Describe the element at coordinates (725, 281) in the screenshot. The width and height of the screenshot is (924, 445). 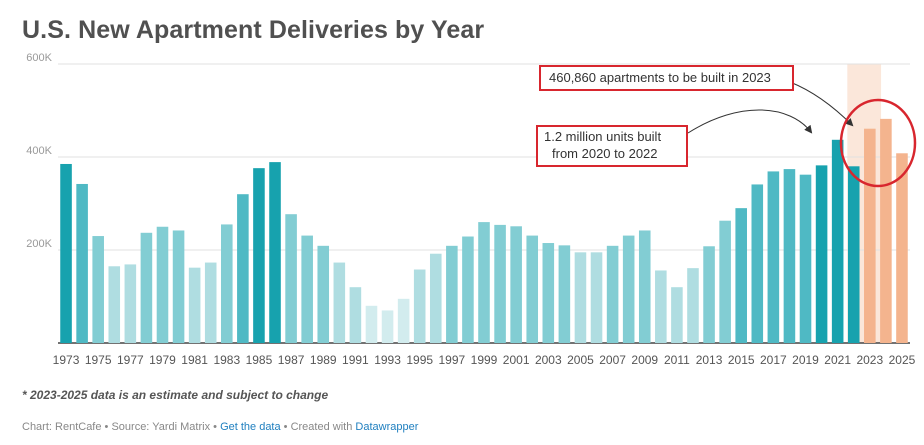
I see `bar-2014` at that location.